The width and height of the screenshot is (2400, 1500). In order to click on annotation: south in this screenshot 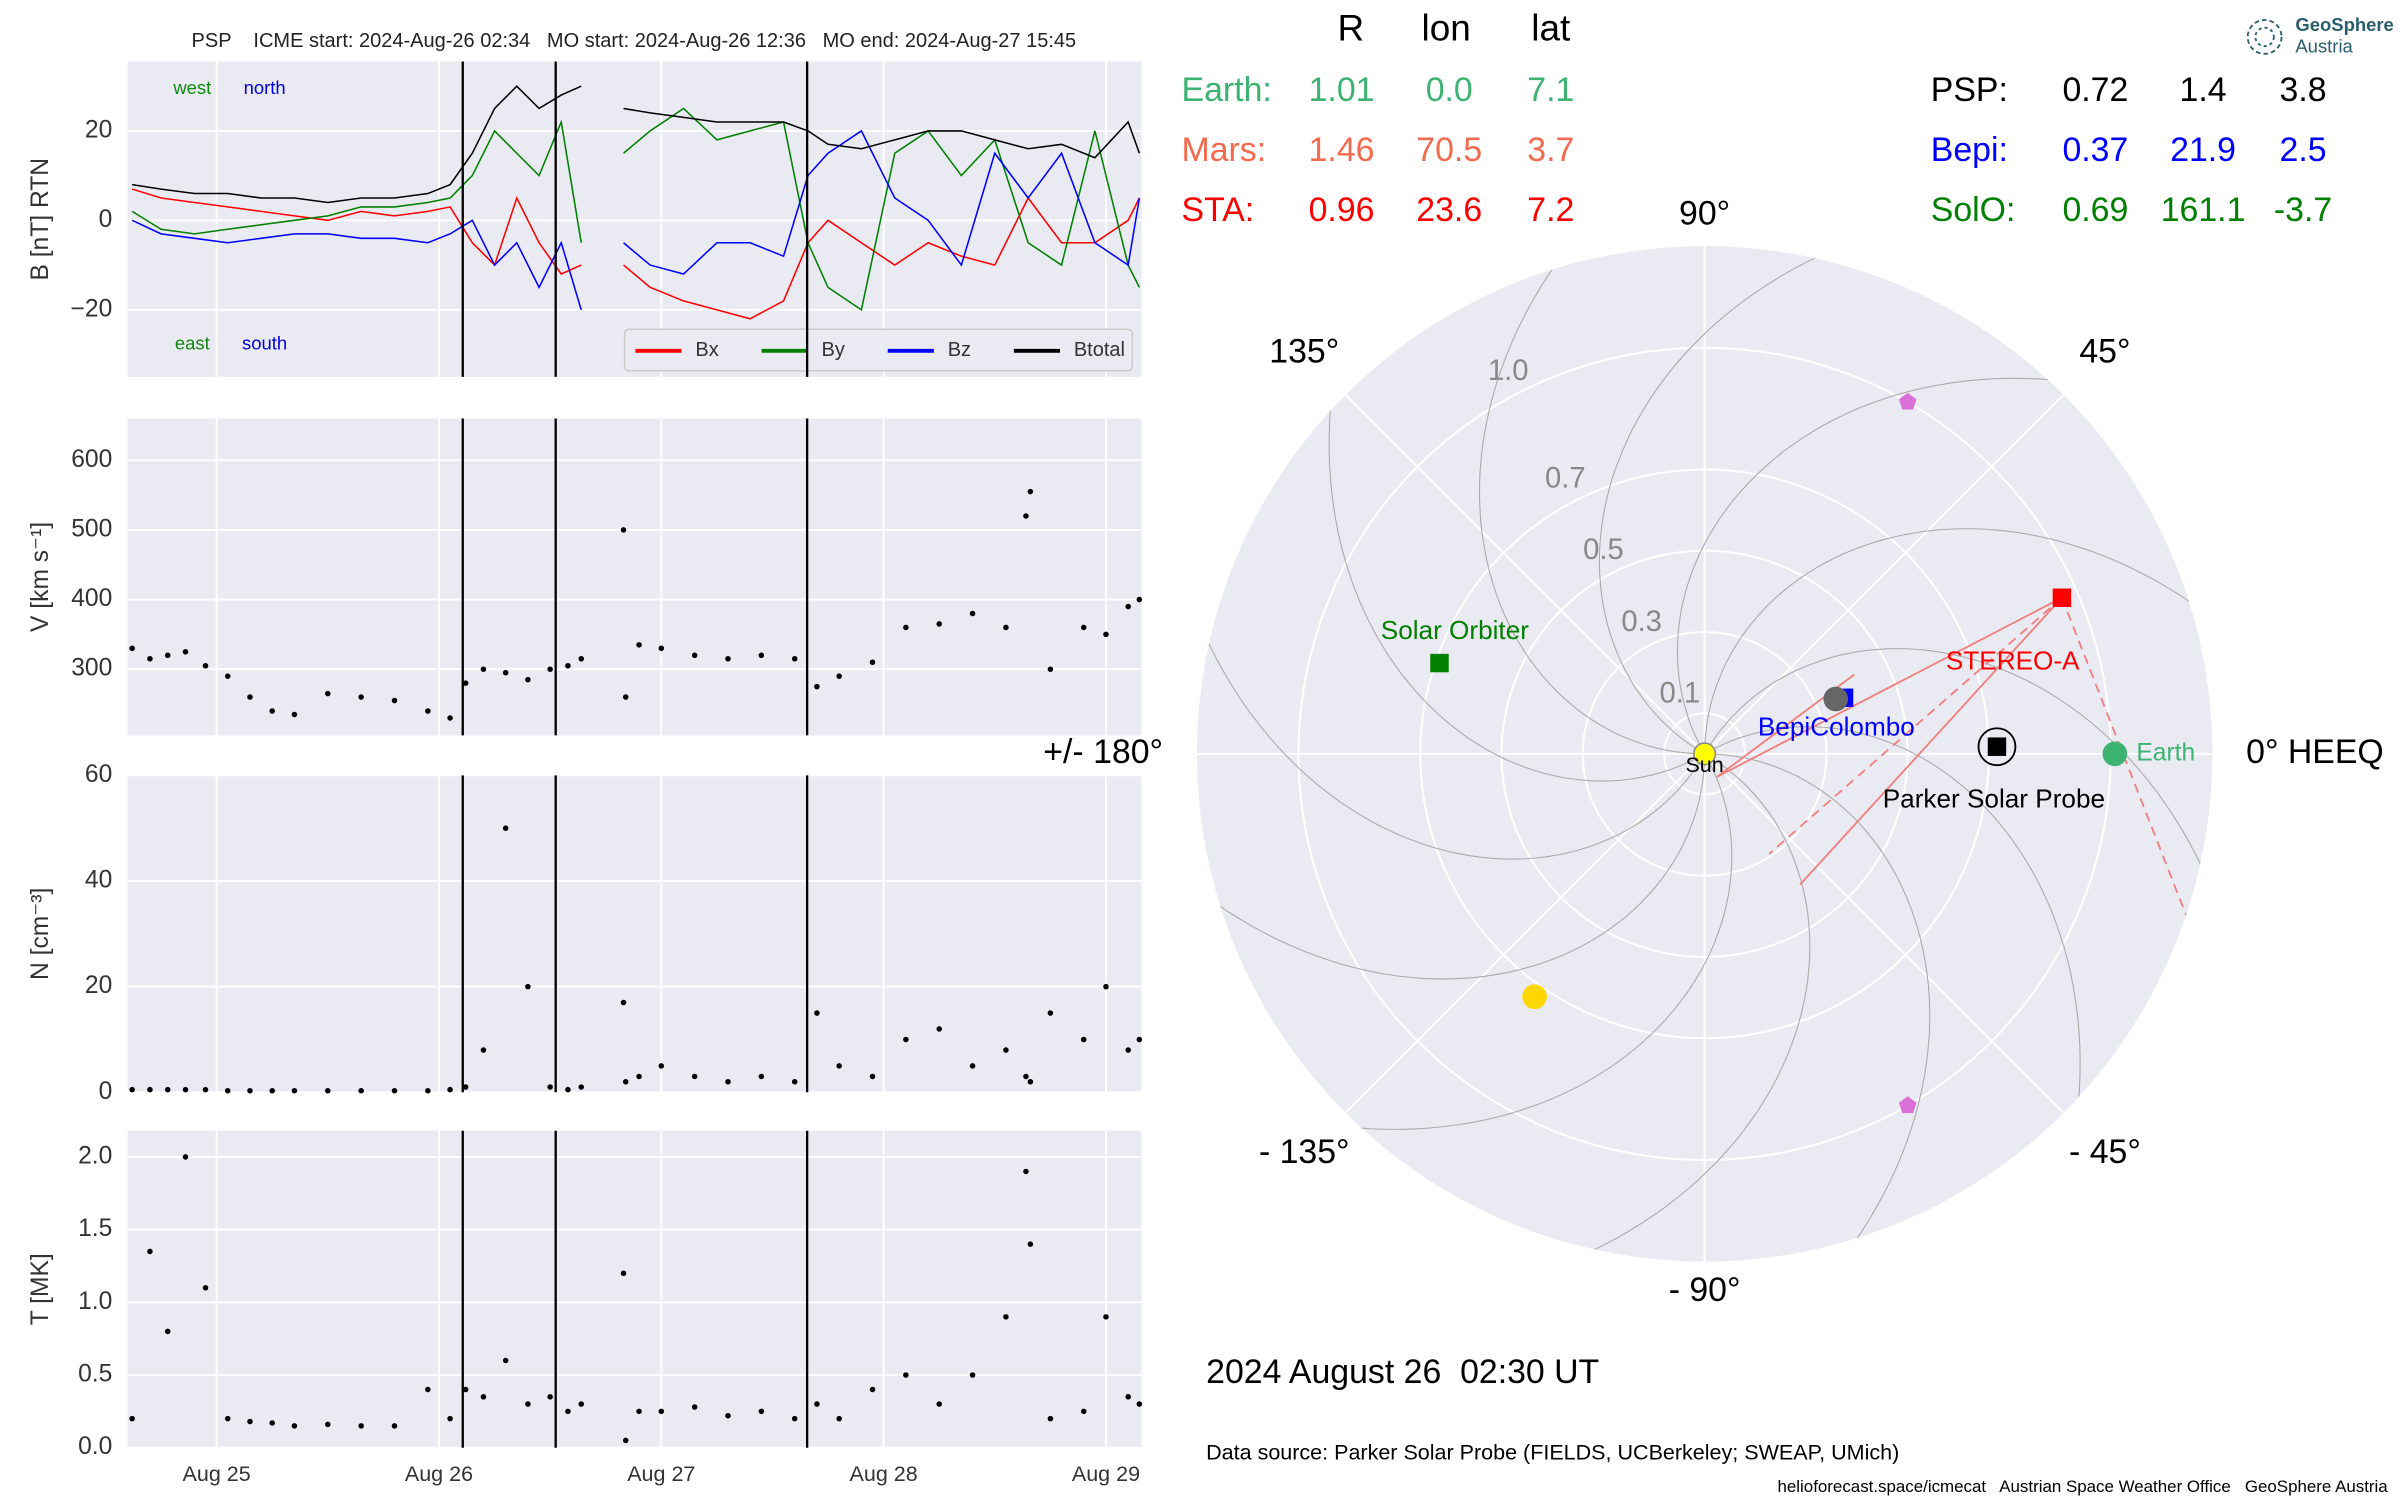, I will do `click(264, 342)`.